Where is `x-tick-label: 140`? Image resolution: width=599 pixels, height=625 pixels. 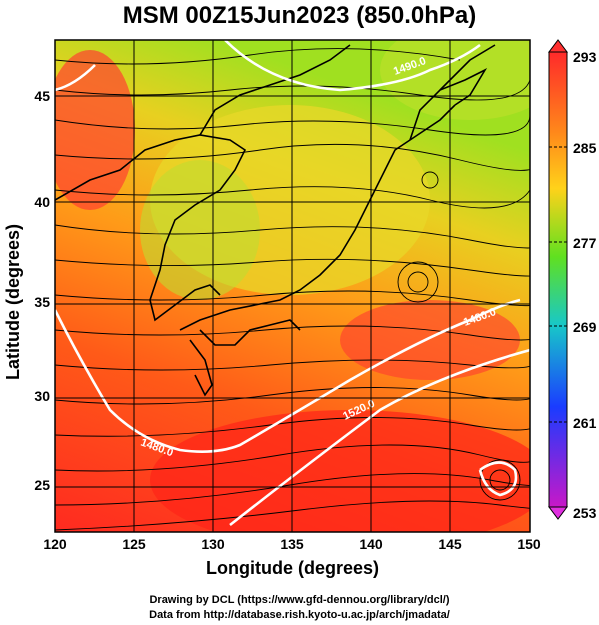
x-tick-label: 140 is located at coordinates (371, 544).